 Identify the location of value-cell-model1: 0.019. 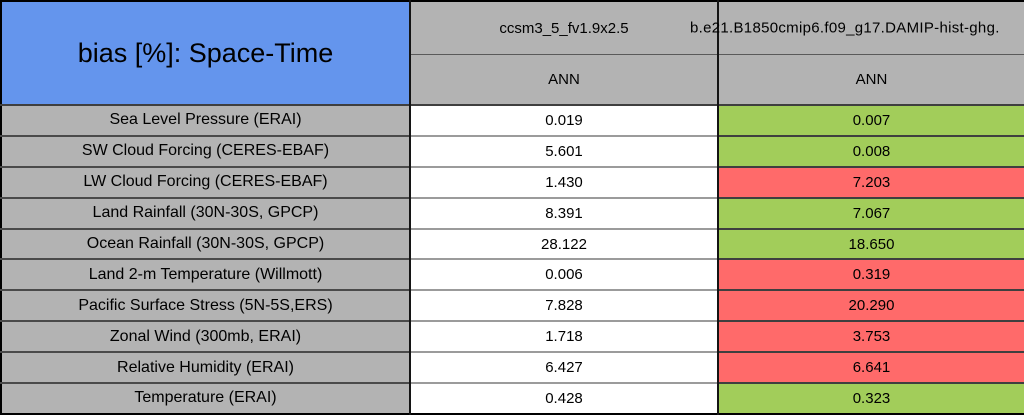
(563, 120).